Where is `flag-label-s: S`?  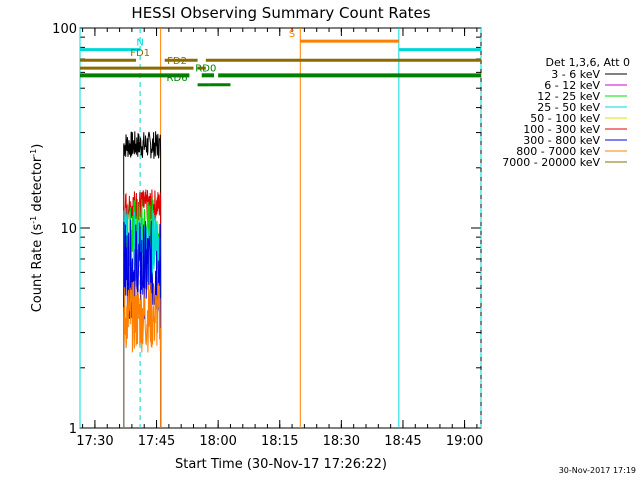
flag-label-s: S is located at coordinates (292, 34).